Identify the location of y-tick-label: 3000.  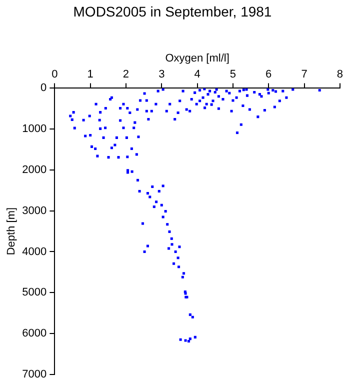
(34, 210).